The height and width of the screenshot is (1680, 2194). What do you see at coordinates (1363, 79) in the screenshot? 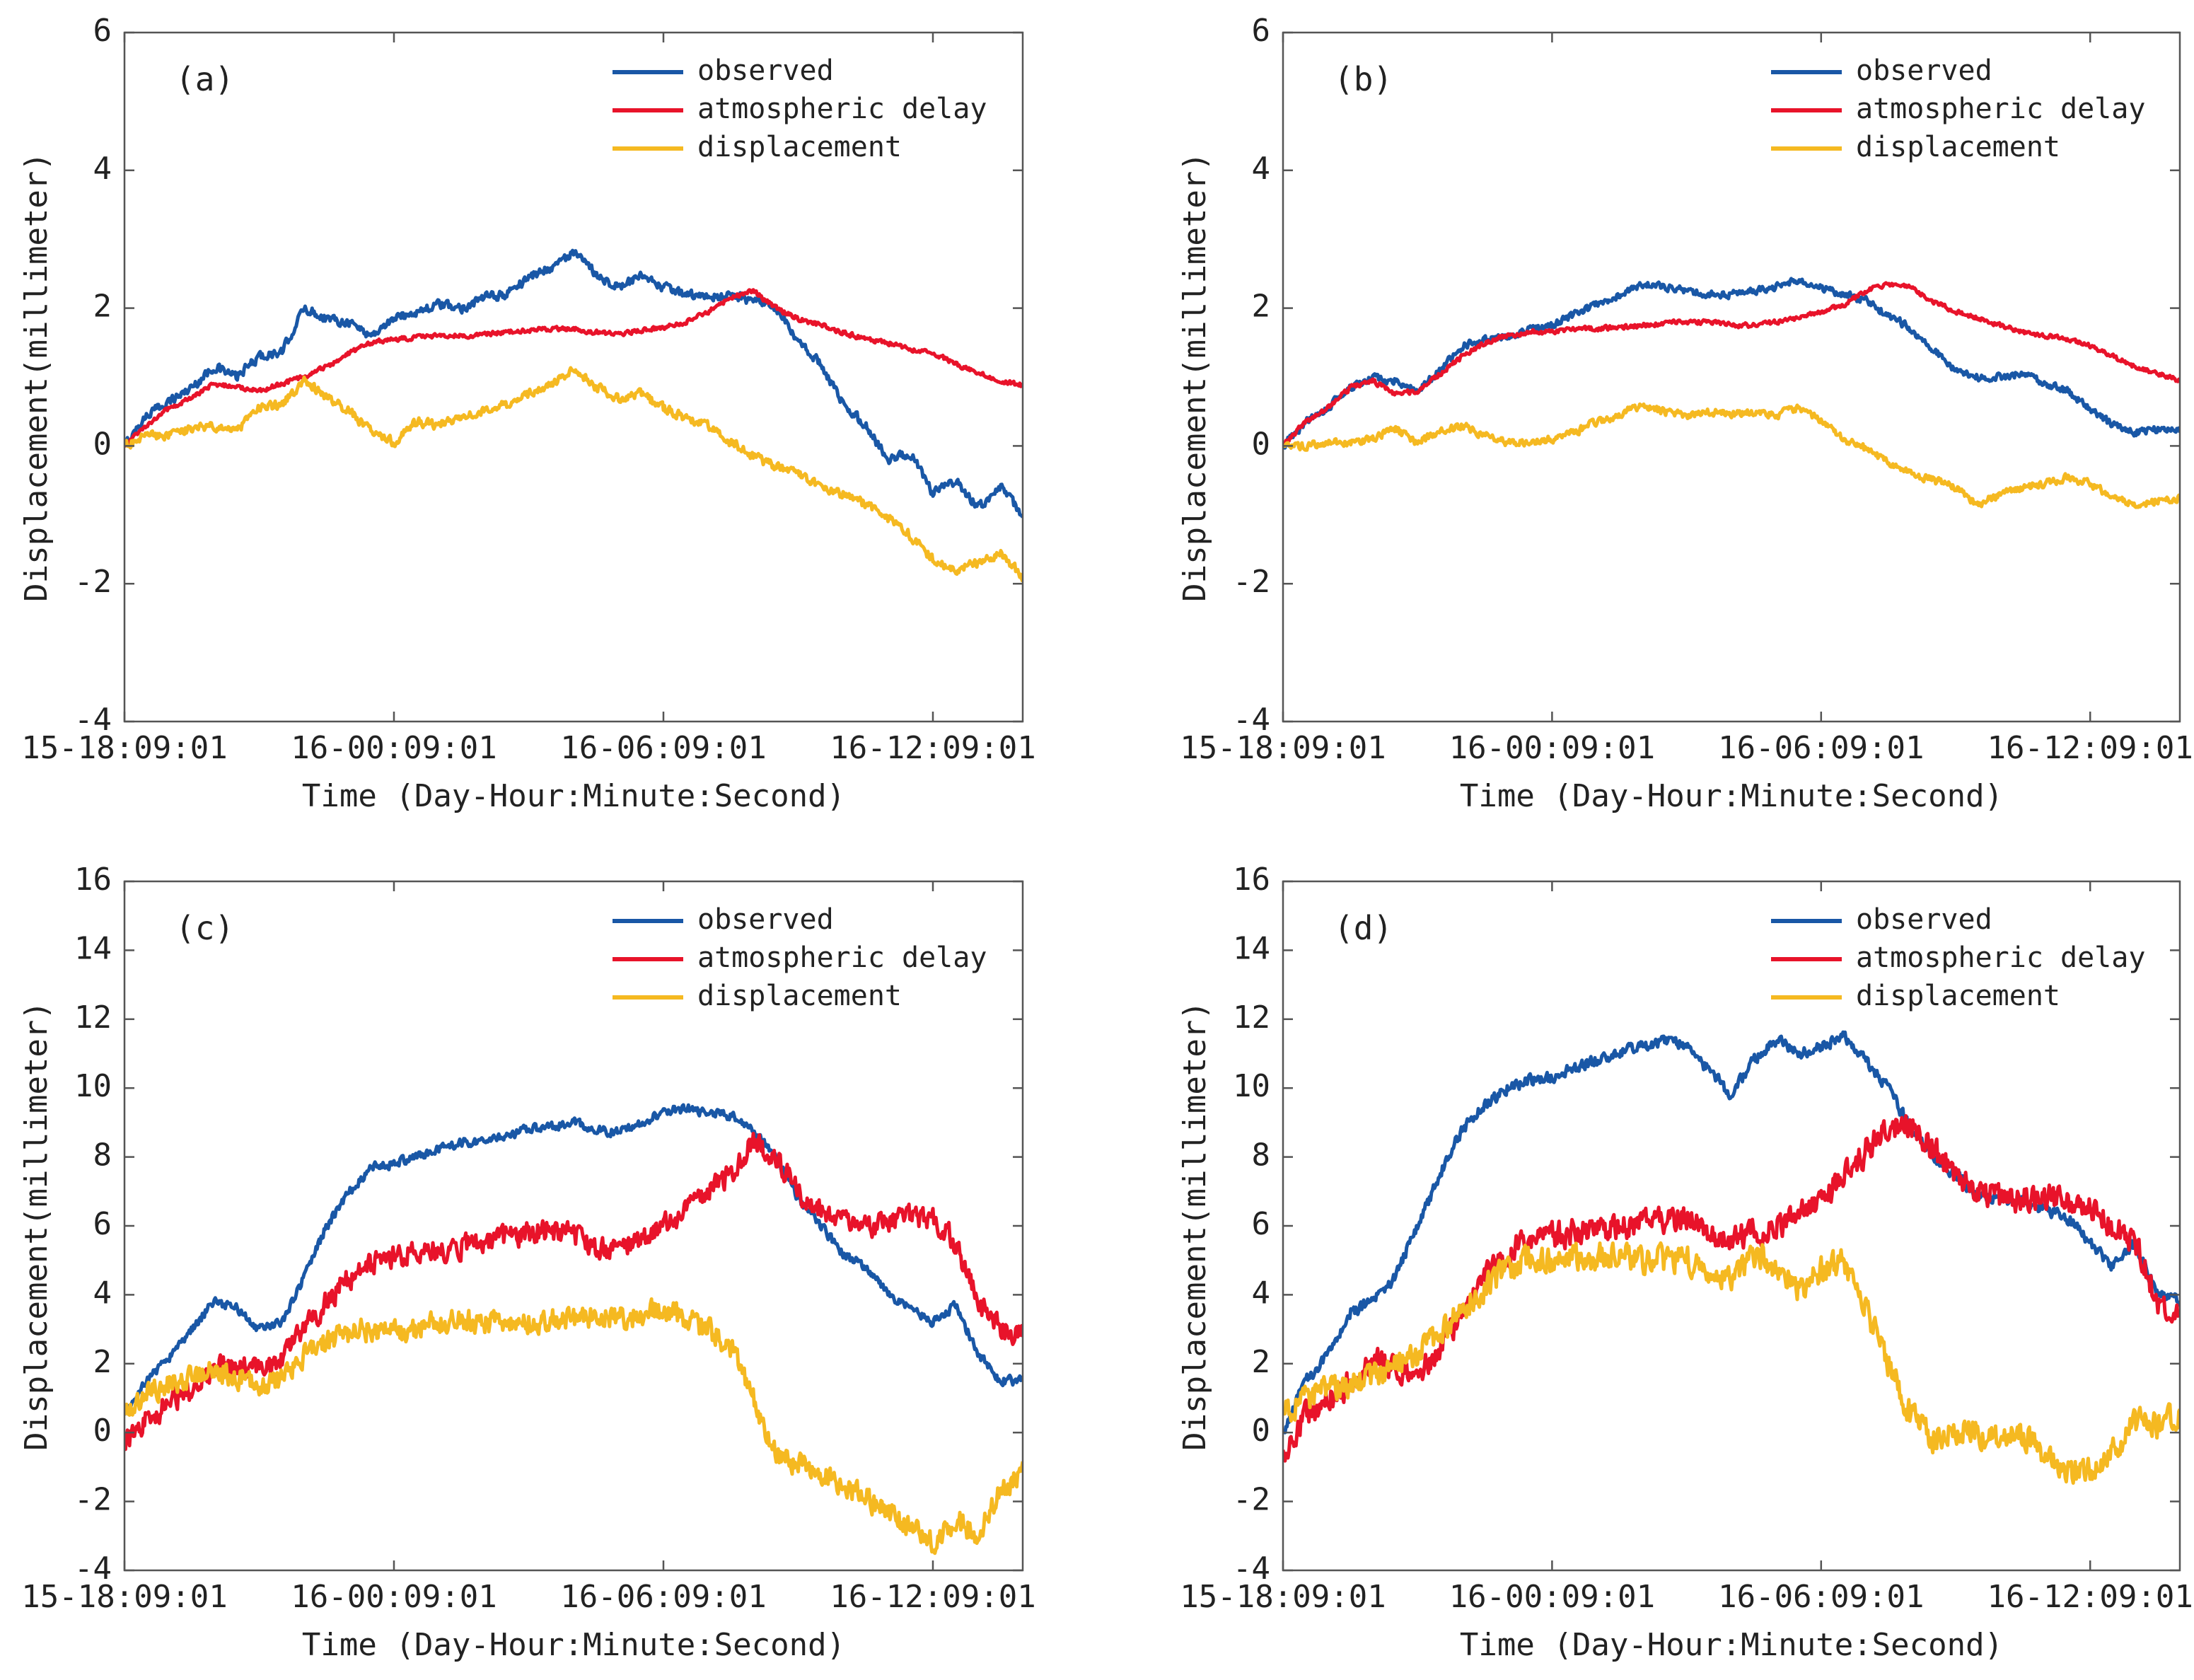
I see `panel-label: (b)` at bounding box center [1363, 79].